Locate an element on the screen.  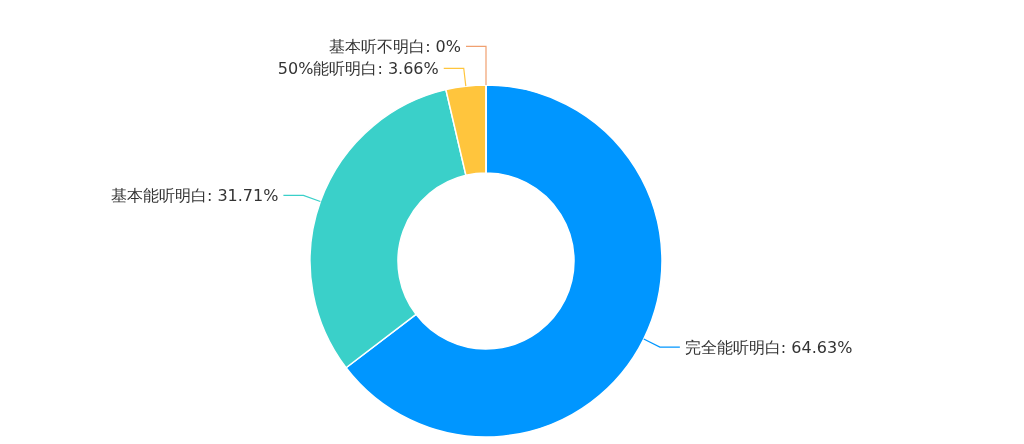
slice-label: 50%能听明白: 3.66% is located at coordinates (358, 68).